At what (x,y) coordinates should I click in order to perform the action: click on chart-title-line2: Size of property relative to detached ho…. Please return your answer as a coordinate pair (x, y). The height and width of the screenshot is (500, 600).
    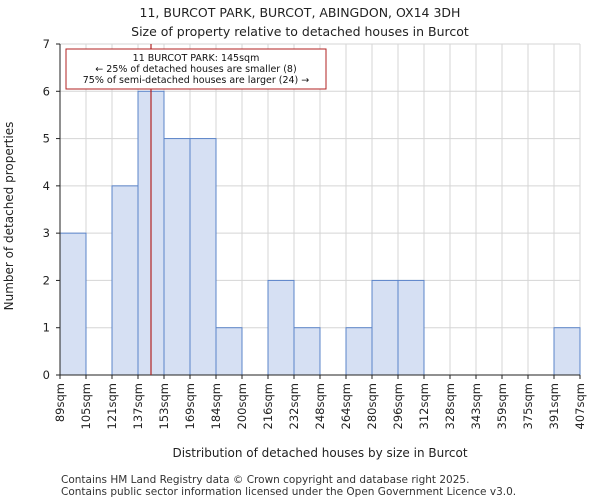
    Looking at the image, I should click on (300, 31).